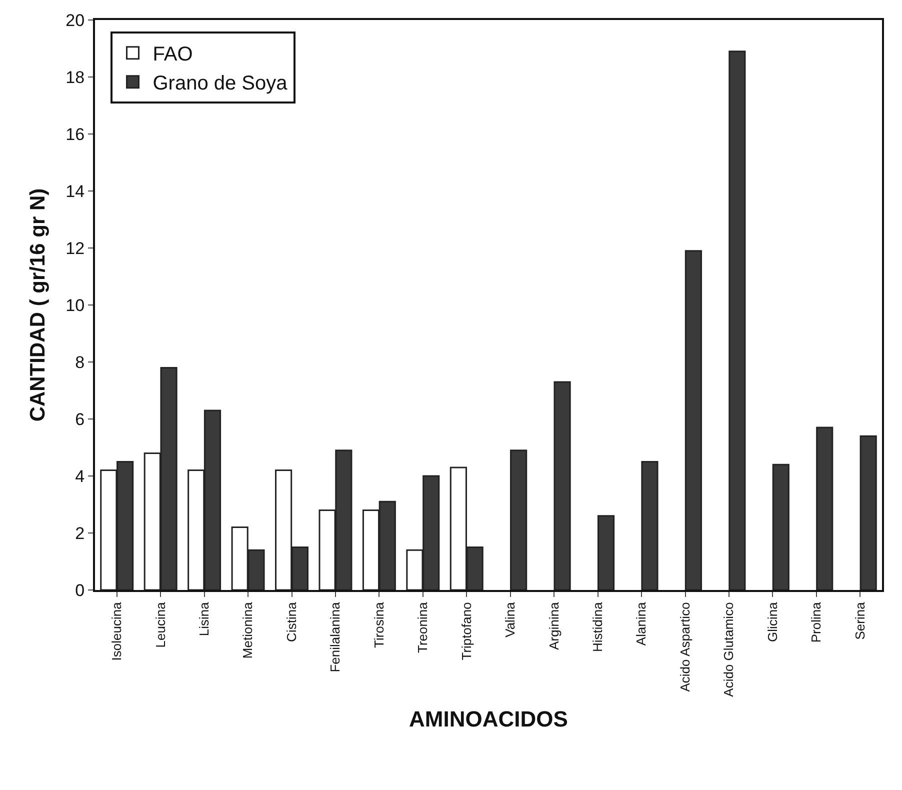 This screenshot has height=790, width=902. Describe the element at coordinates (554, 625) in the screenshot. I see `x-tick-label: Arginina` at that location.